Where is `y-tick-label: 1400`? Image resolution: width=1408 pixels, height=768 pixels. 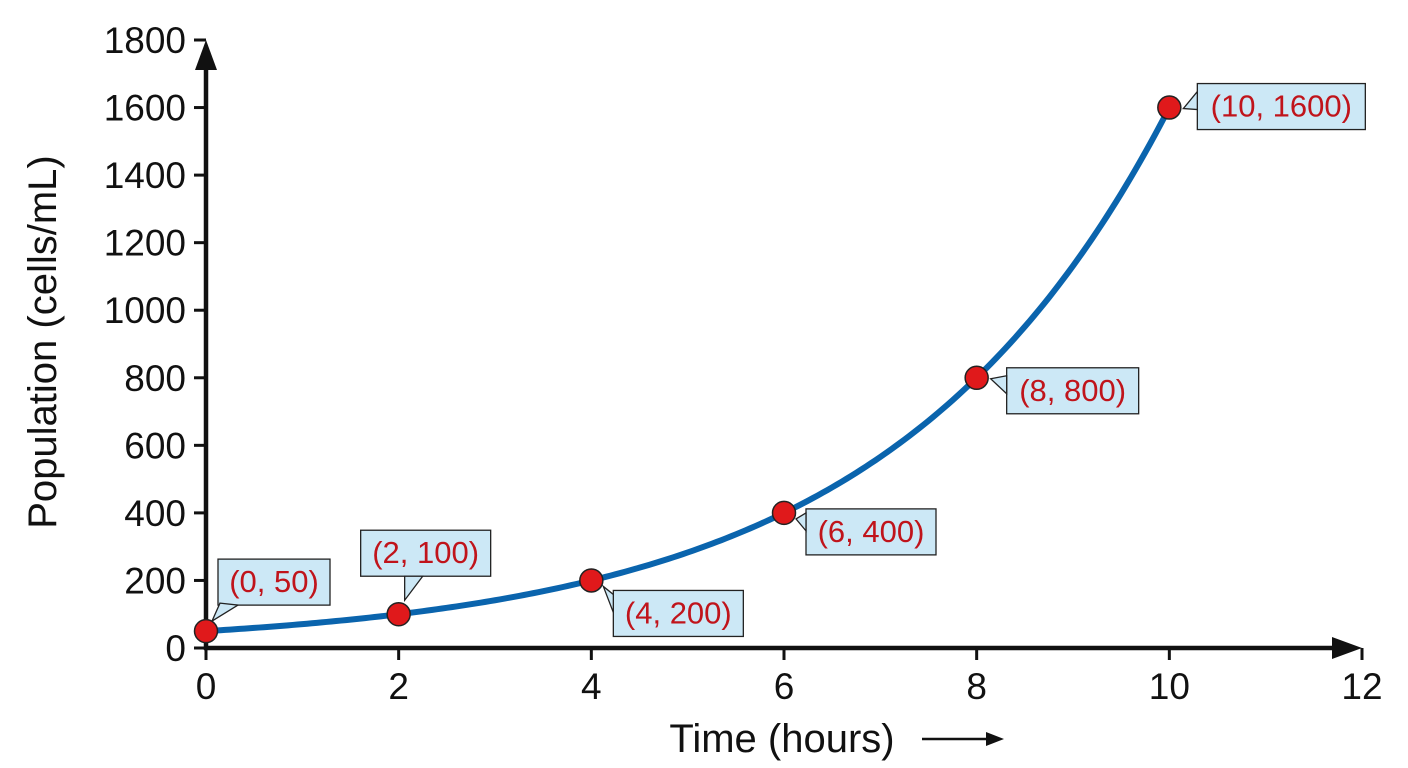 y-tick-label: 1400 is located at coordinates (145, 175).